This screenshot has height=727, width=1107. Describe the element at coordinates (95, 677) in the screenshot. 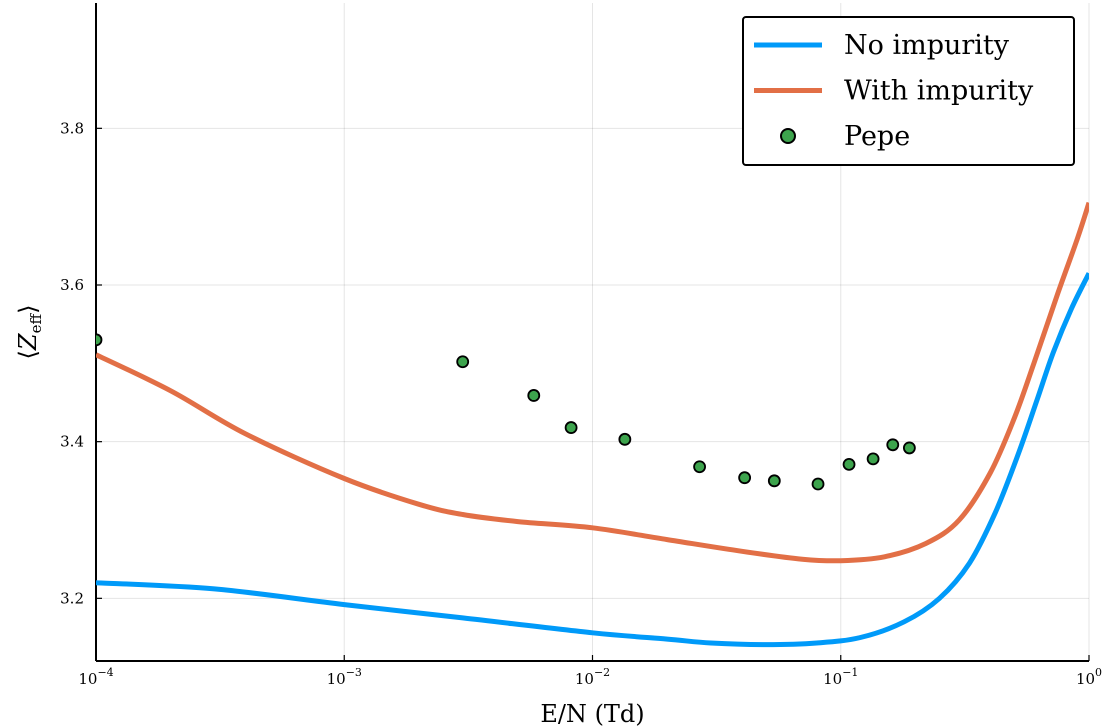

I see `x-tick-label: 10⁻⁴` at that location.